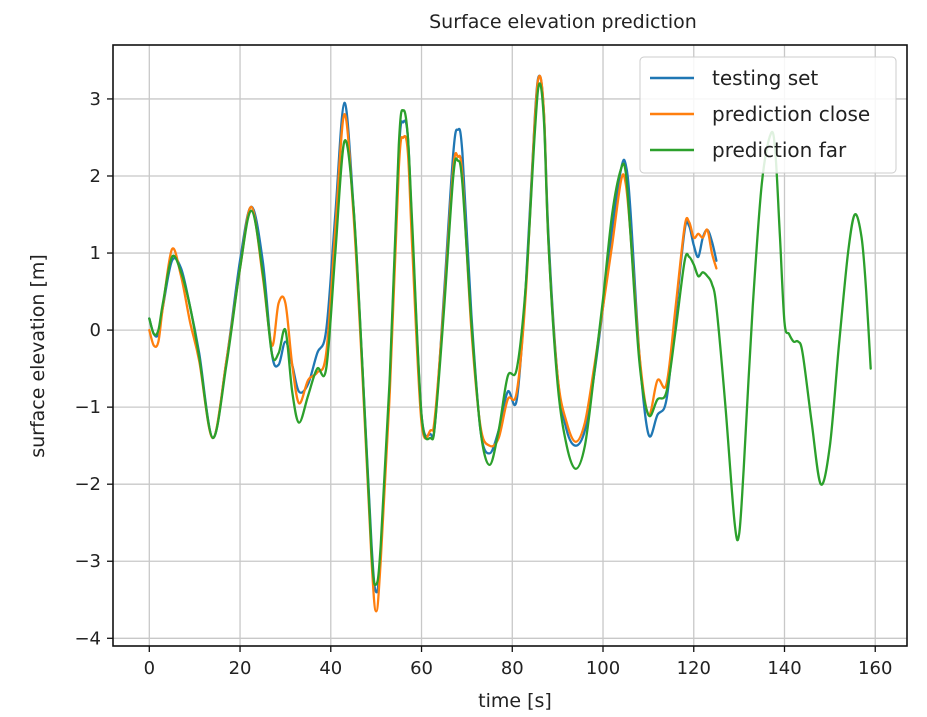 This screenshot has height=717, width=927. What do you see at coordinates (87, 638) in the screenshot?
I see `y-tick-label: −4` at bounding box center [87, 638].